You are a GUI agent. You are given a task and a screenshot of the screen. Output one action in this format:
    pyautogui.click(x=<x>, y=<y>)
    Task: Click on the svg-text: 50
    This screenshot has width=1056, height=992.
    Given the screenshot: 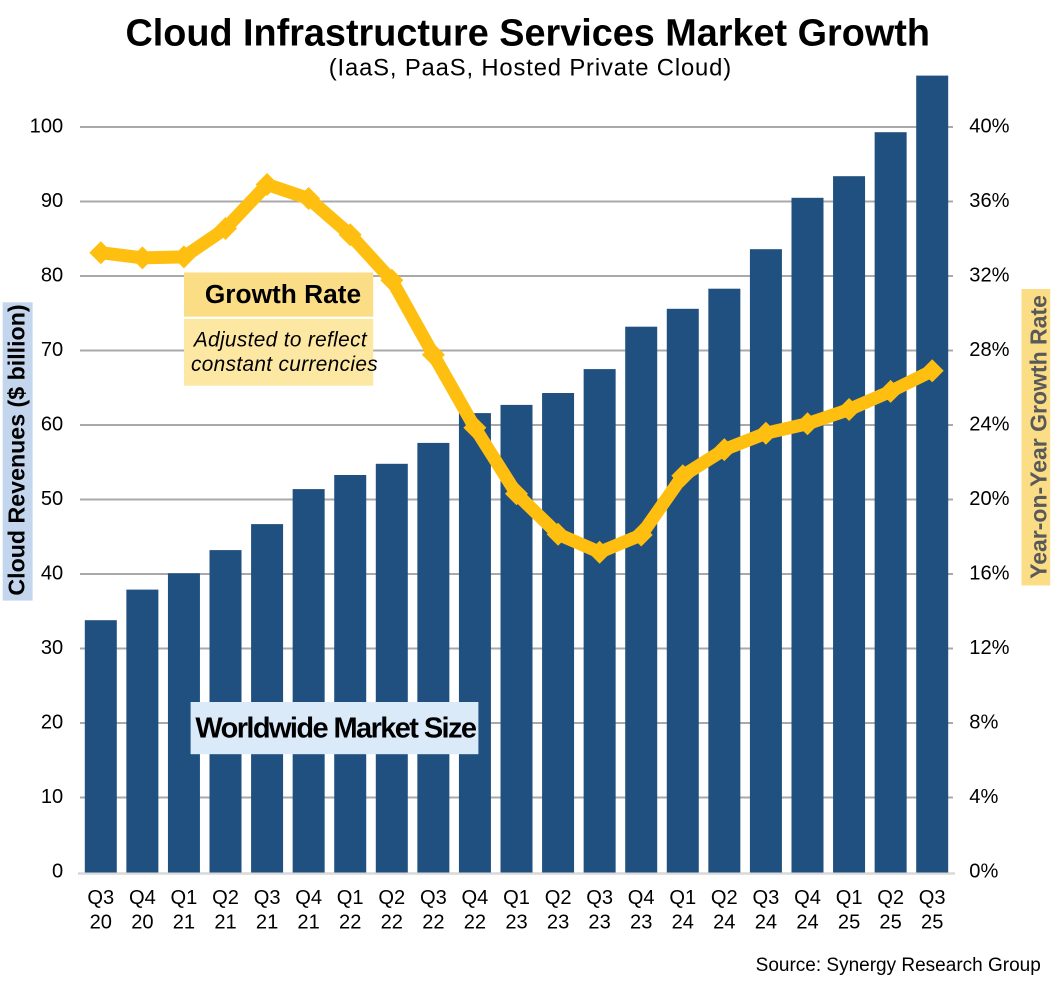 What is the action you would take?
    pyautogui.click(x=52, y=499)
    